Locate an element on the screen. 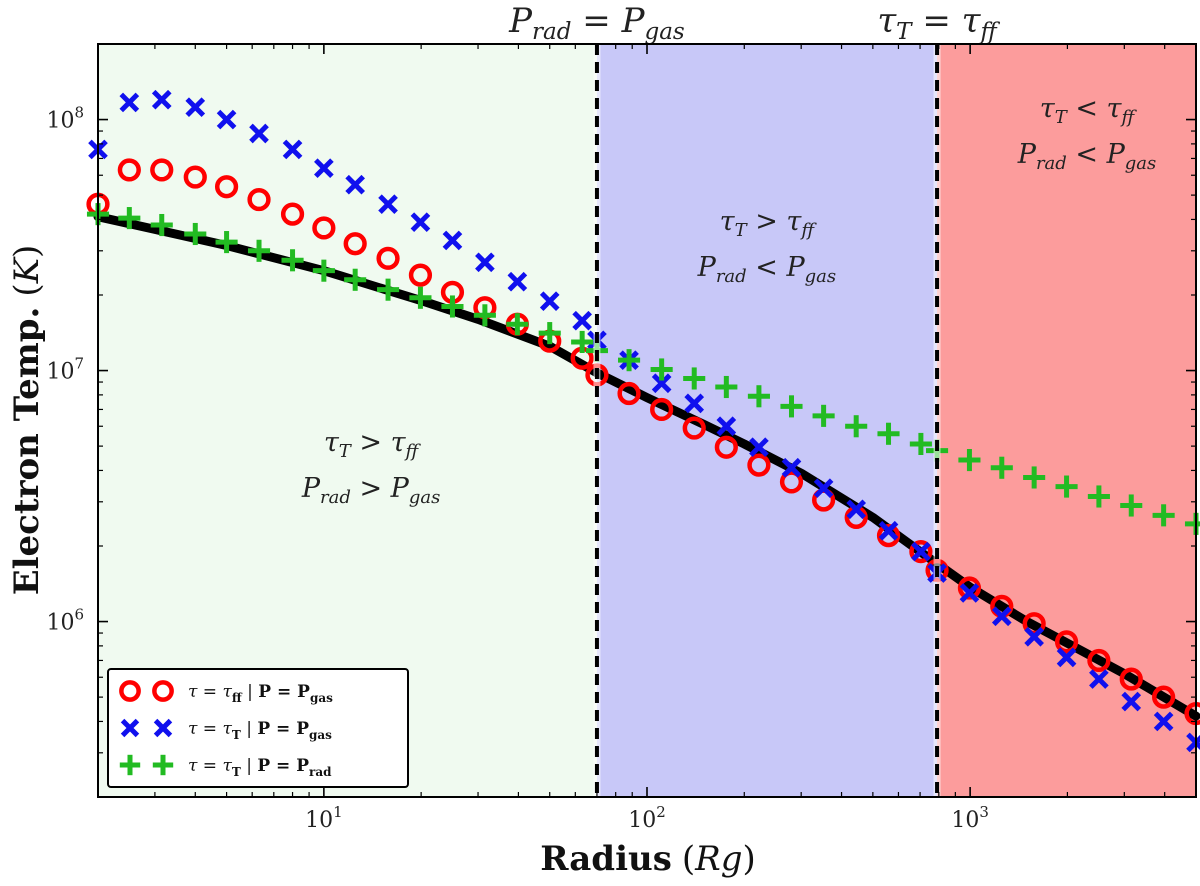  legend-label-1: τ = τff | P = Pgas is located at coordinates (260, 693).